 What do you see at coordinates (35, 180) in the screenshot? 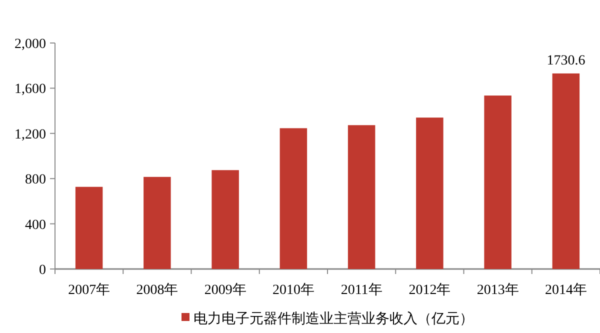
I see `y-tick-label: 800` at bounding box center [35, 180].